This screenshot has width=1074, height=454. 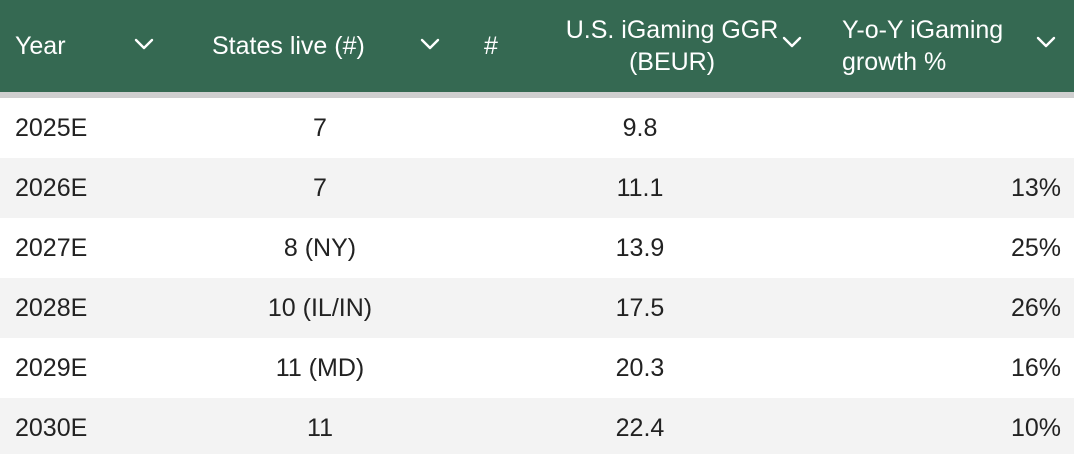 I want to click on cell-year: 2026E, so click(x=51, y=188).